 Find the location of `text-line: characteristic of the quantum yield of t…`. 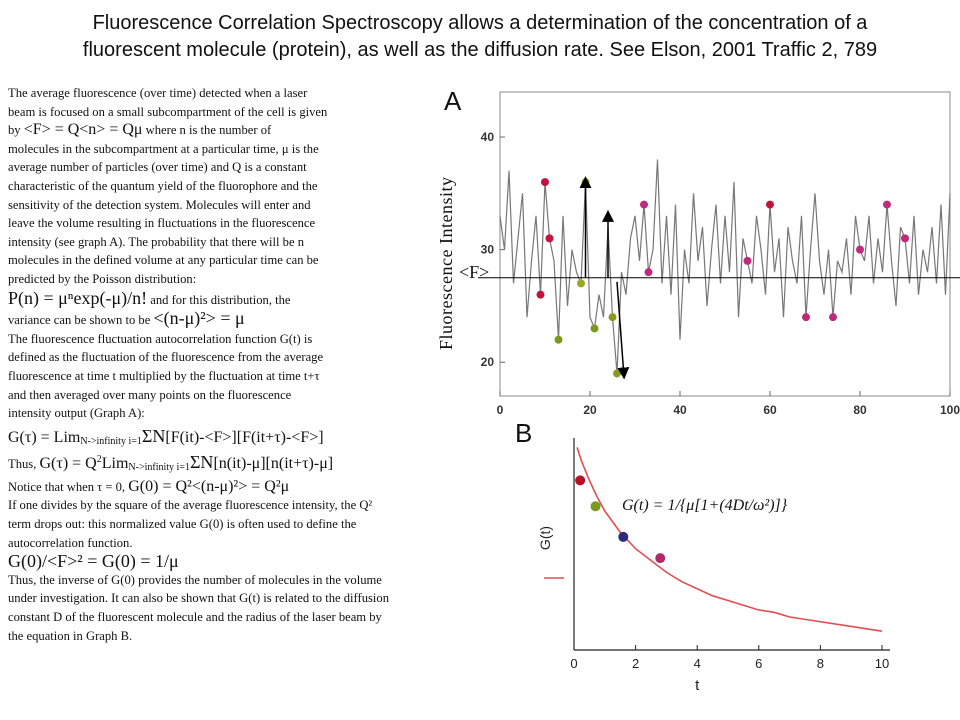

text-line: characteristic of the quantum yield of t… is located at coordinates (163, 185).